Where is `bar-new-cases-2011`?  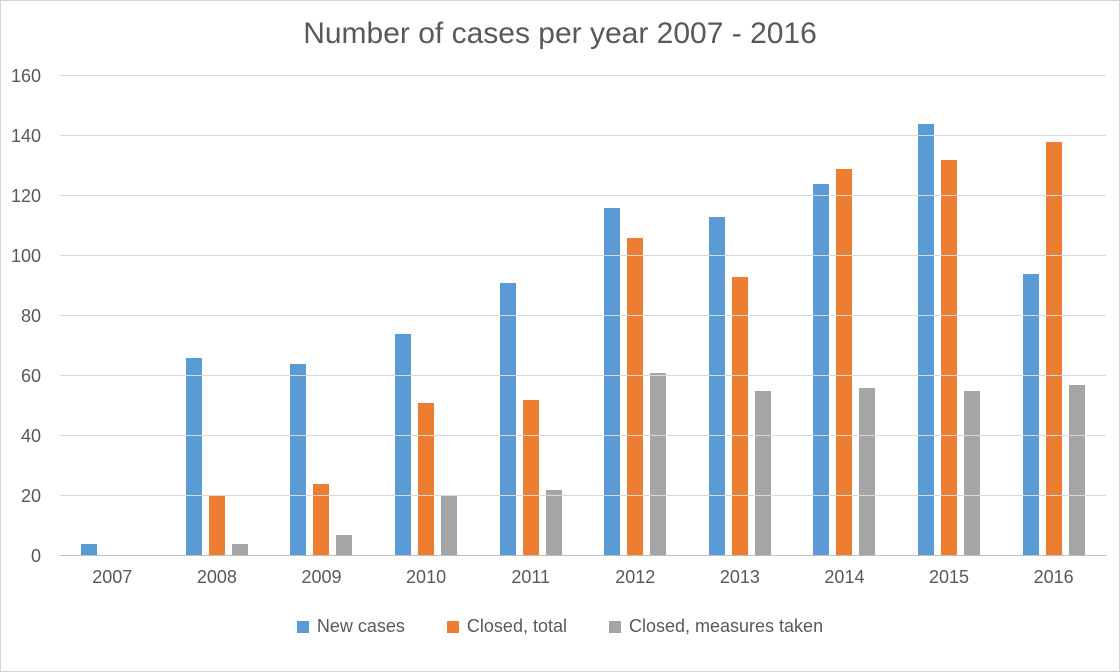 bar-new-cases-2011 is located at coordinates (507, 419).